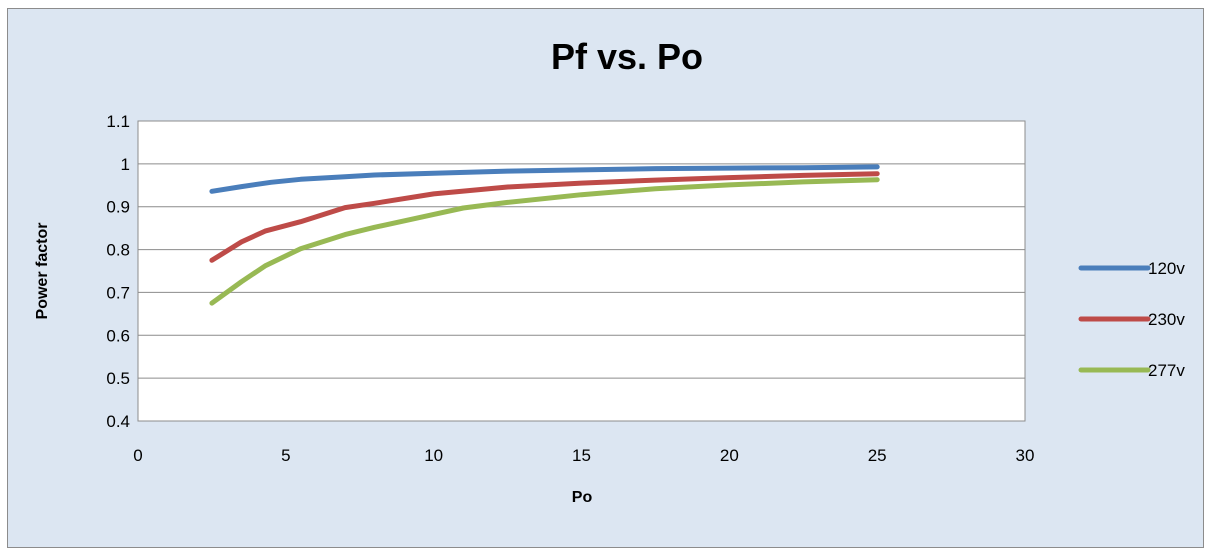  I want to click on chart-title: Pf vs. Po, so click(627, 56).